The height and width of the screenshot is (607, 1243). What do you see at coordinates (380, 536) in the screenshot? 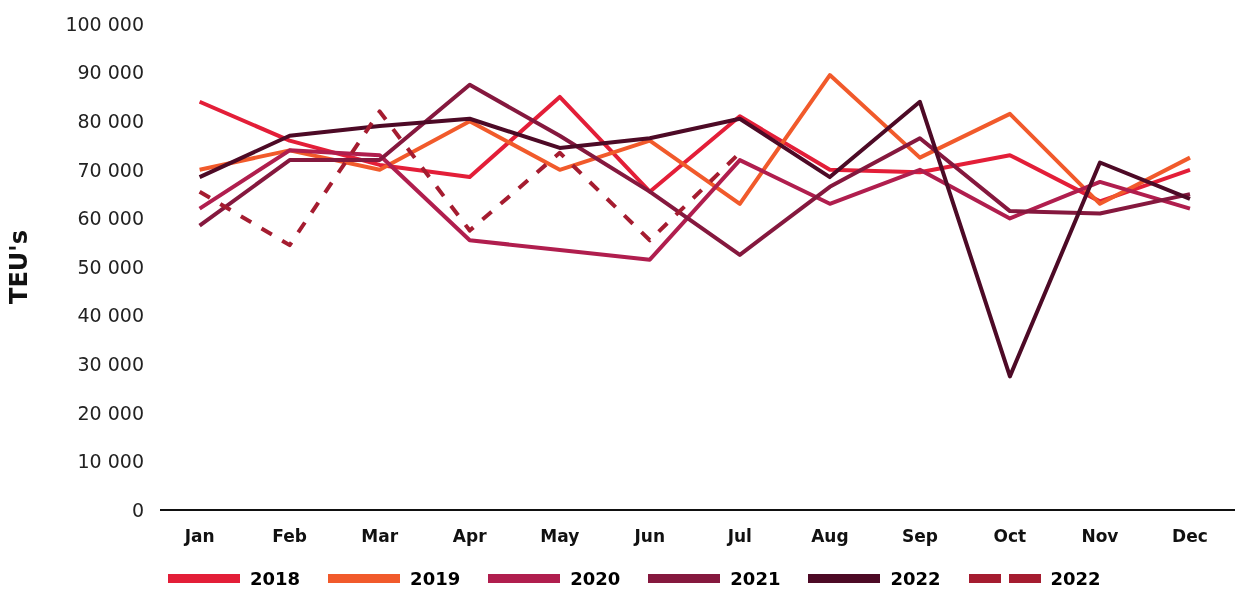
I see `x-tick-label: Mar` at bounding box center [380, 536].